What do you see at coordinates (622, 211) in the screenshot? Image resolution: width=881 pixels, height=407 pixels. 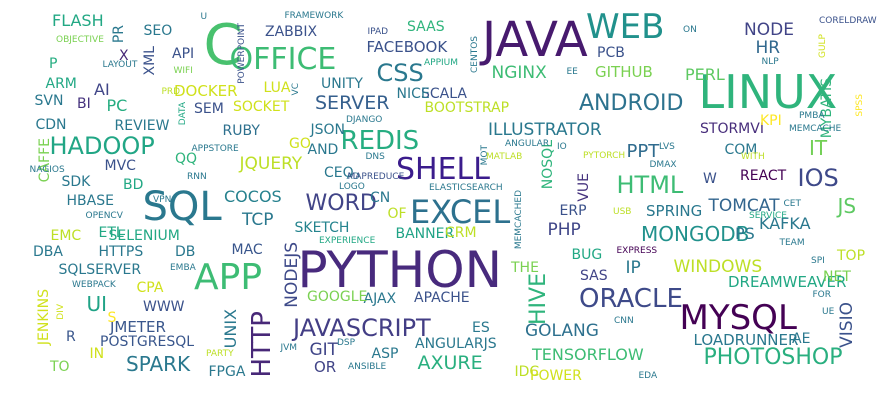 I see `word-usb: USB` at bounding box center [622, 211].